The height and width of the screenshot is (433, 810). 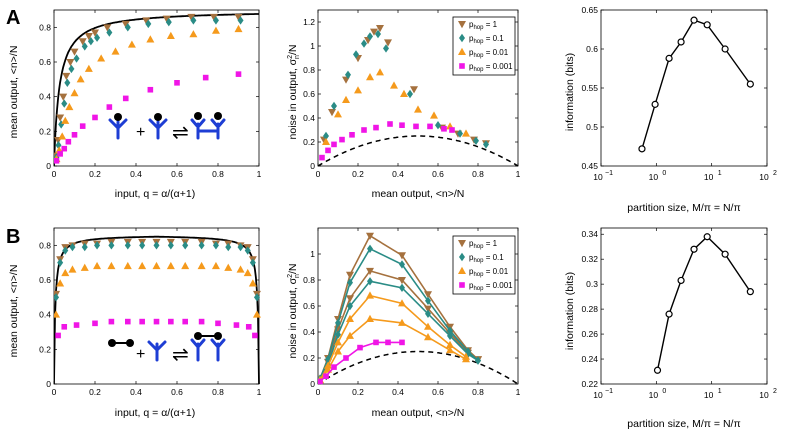 What do you see at coordinates (140, 132) in the screenshot?
I see `inset-a-plus: +` at bounding box center [140, 132].